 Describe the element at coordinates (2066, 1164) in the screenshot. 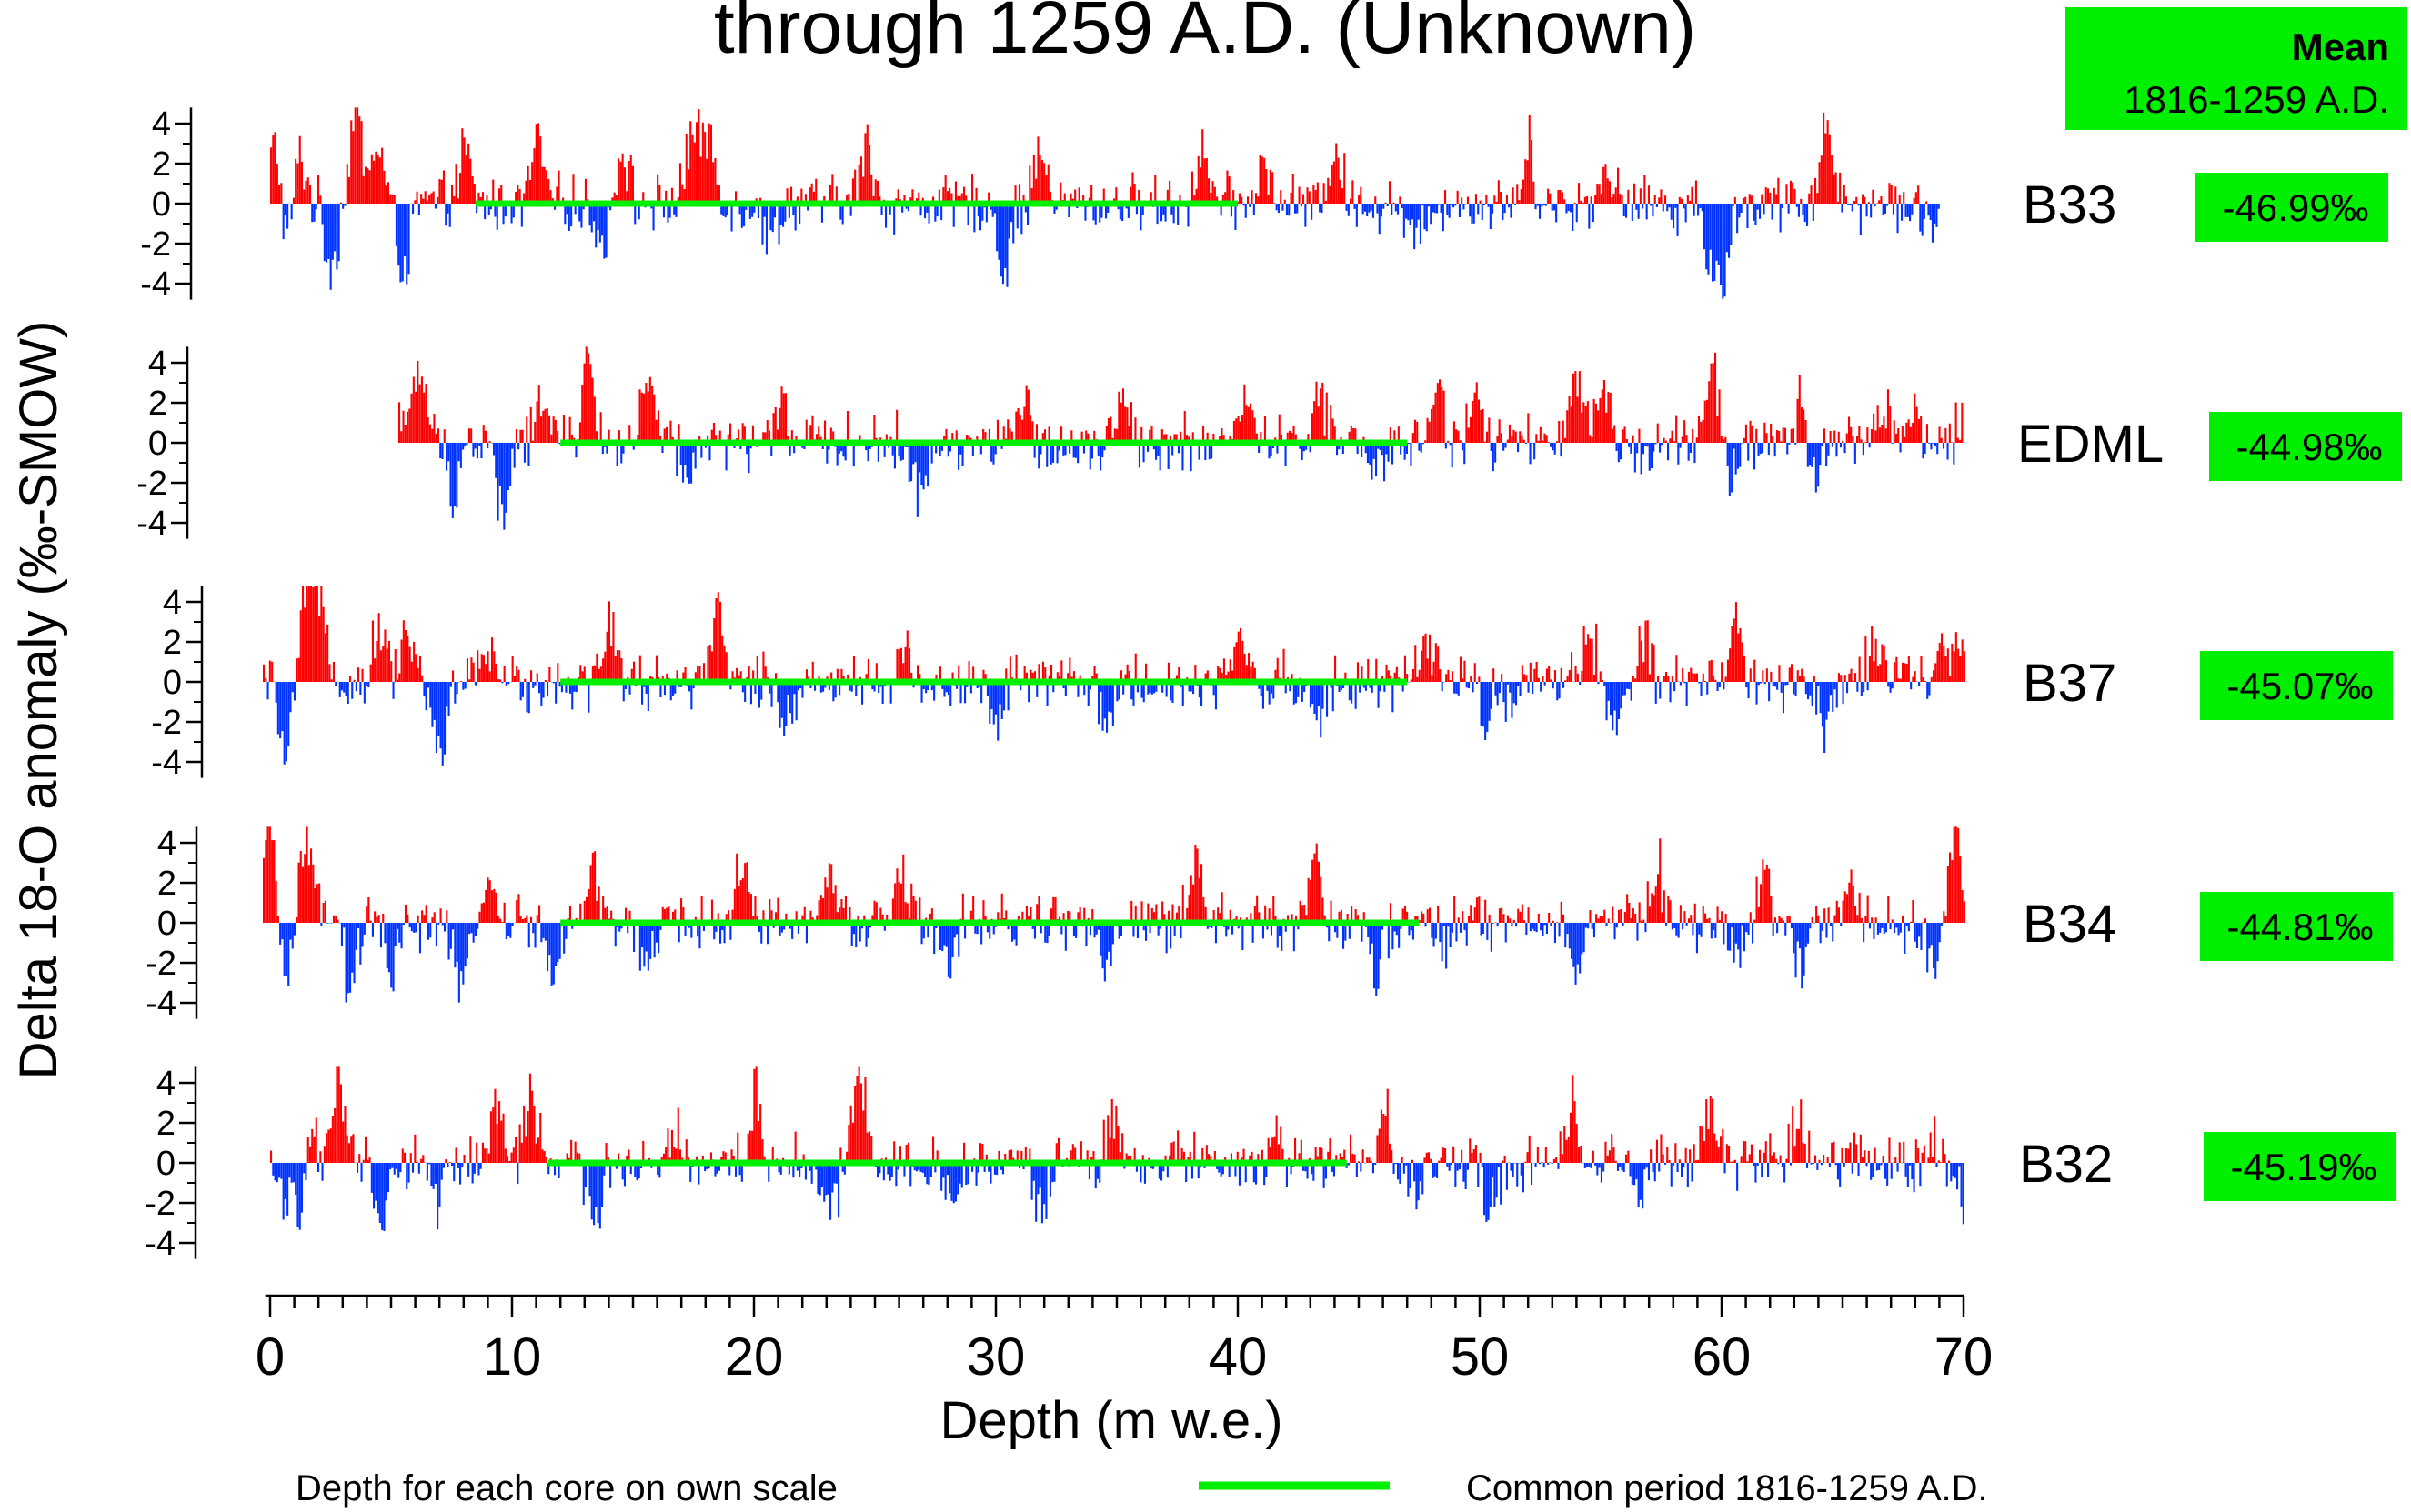

I see `core-label-b32: B32` at that location.